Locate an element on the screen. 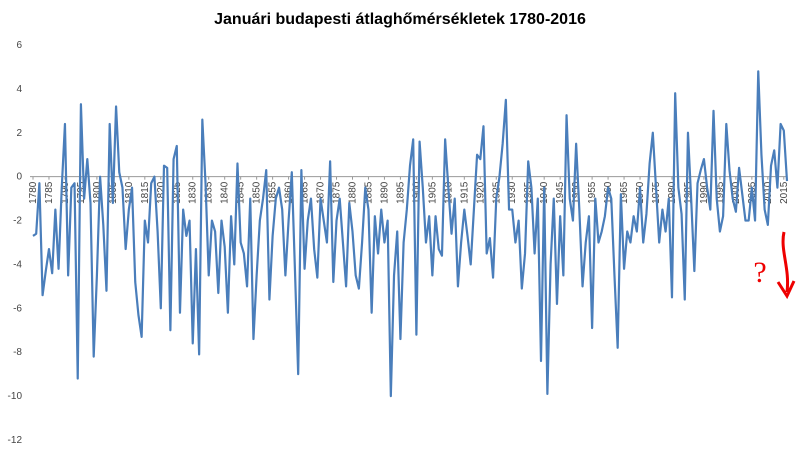 This screenshot has width=800, height=453. x-tick-label: 1845 is located at coordinates (241, 192).